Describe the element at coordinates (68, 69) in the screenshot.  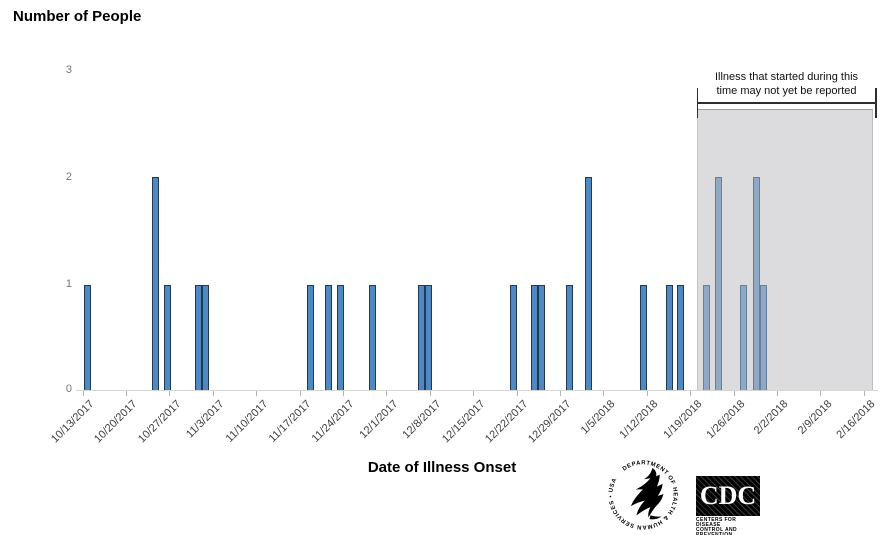
I see `y-axis-tick-label: 3` at that location.